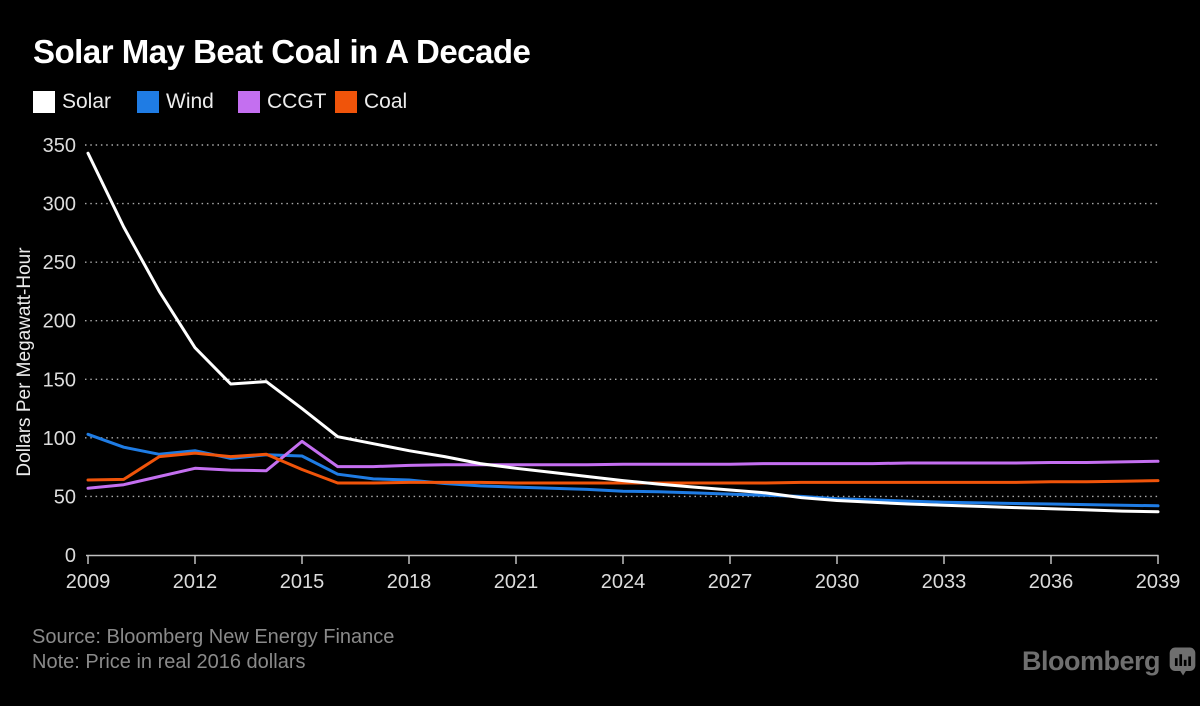 The height and width of the screenshot is (706, 1200). Describe the element at coordinates (302, 582) in the screenshot. I see `x-tick-label: 2015` at that location.